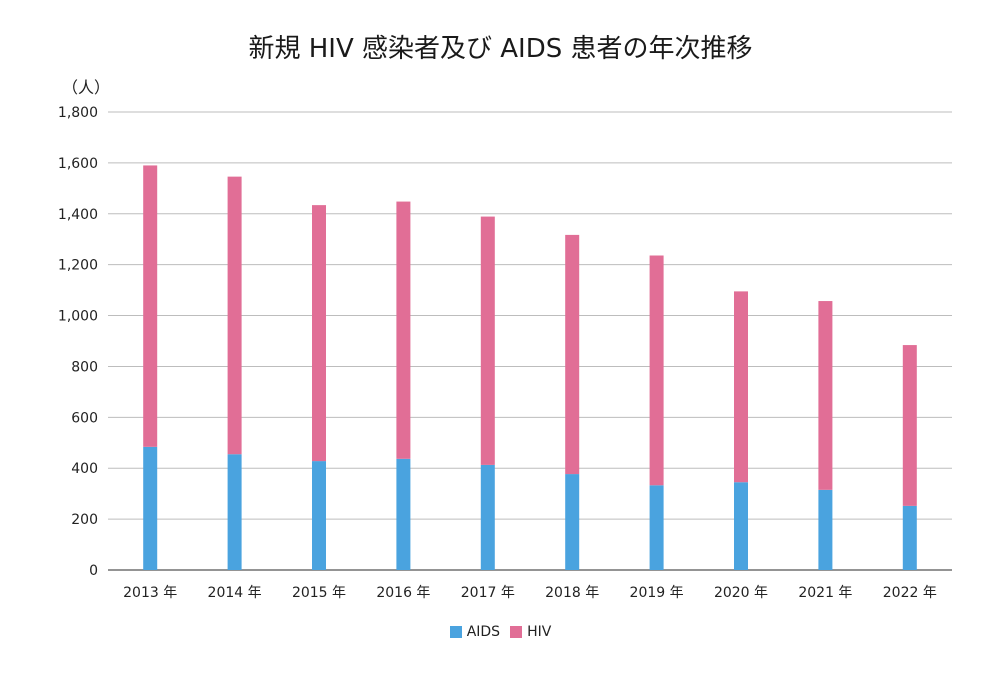 The image size is (1001, 700). I want to click on y-tick-label: 1,600, so click(78, 164).